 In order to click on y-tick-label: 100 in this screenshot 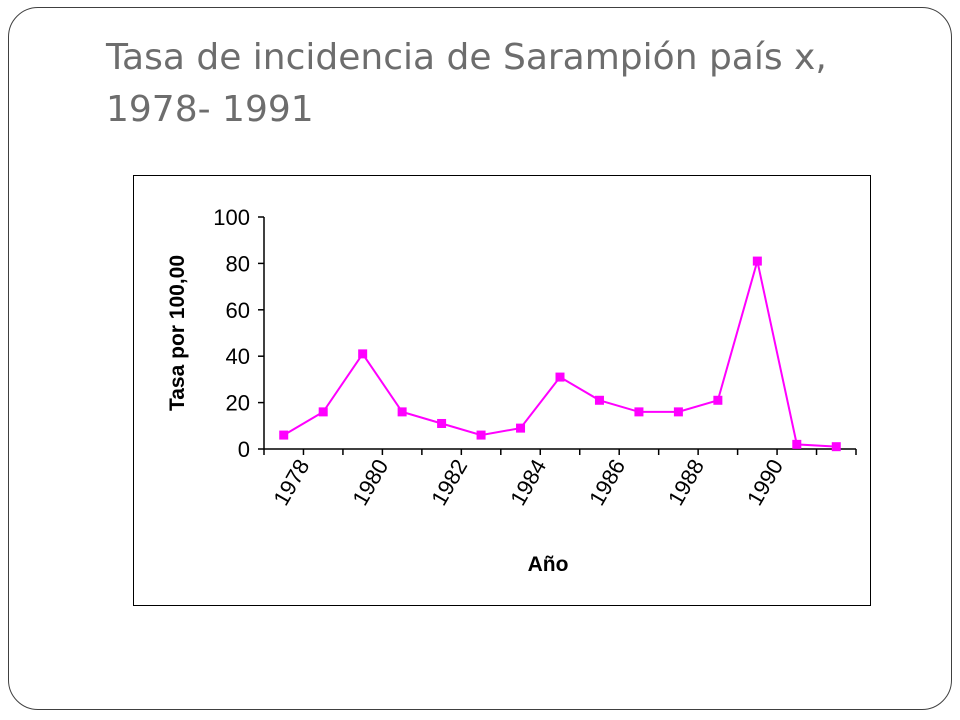, I will do `click(231, 217)`.